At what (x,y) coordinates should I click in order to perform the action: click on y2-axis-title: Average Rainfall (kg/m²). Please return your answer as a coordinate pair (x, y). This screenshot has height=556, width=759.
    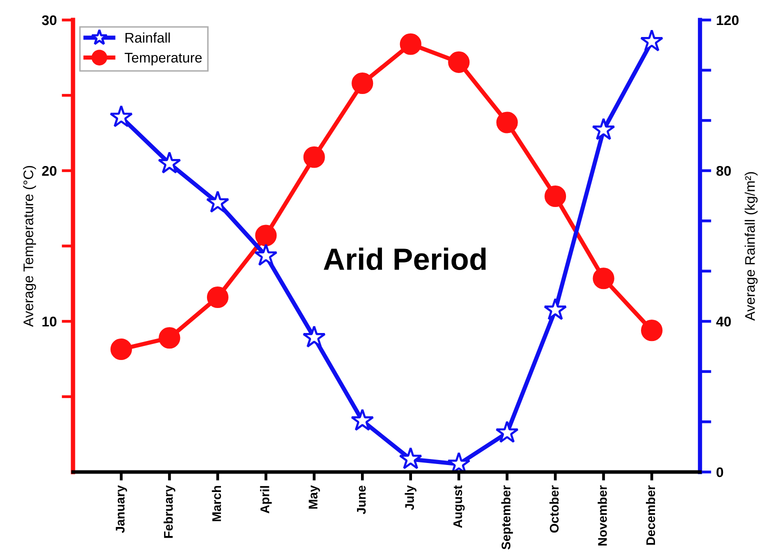
    Looking at the image, I should click on (751, 246).